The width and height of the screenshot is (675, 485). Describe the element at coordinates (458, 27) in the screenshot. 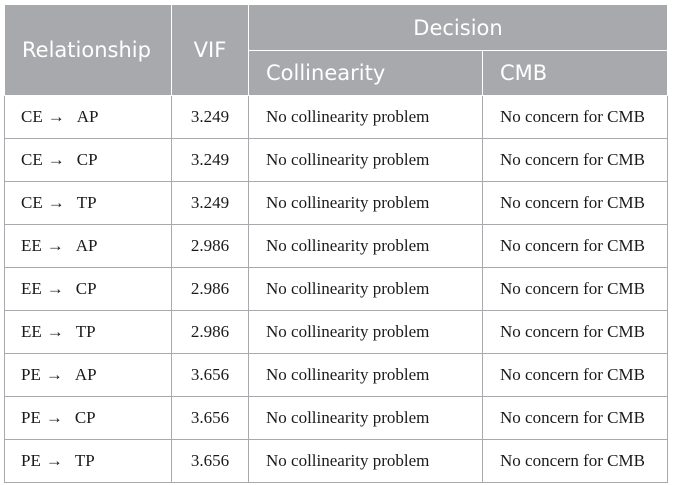

I see `header-decision: Decision` at that location.